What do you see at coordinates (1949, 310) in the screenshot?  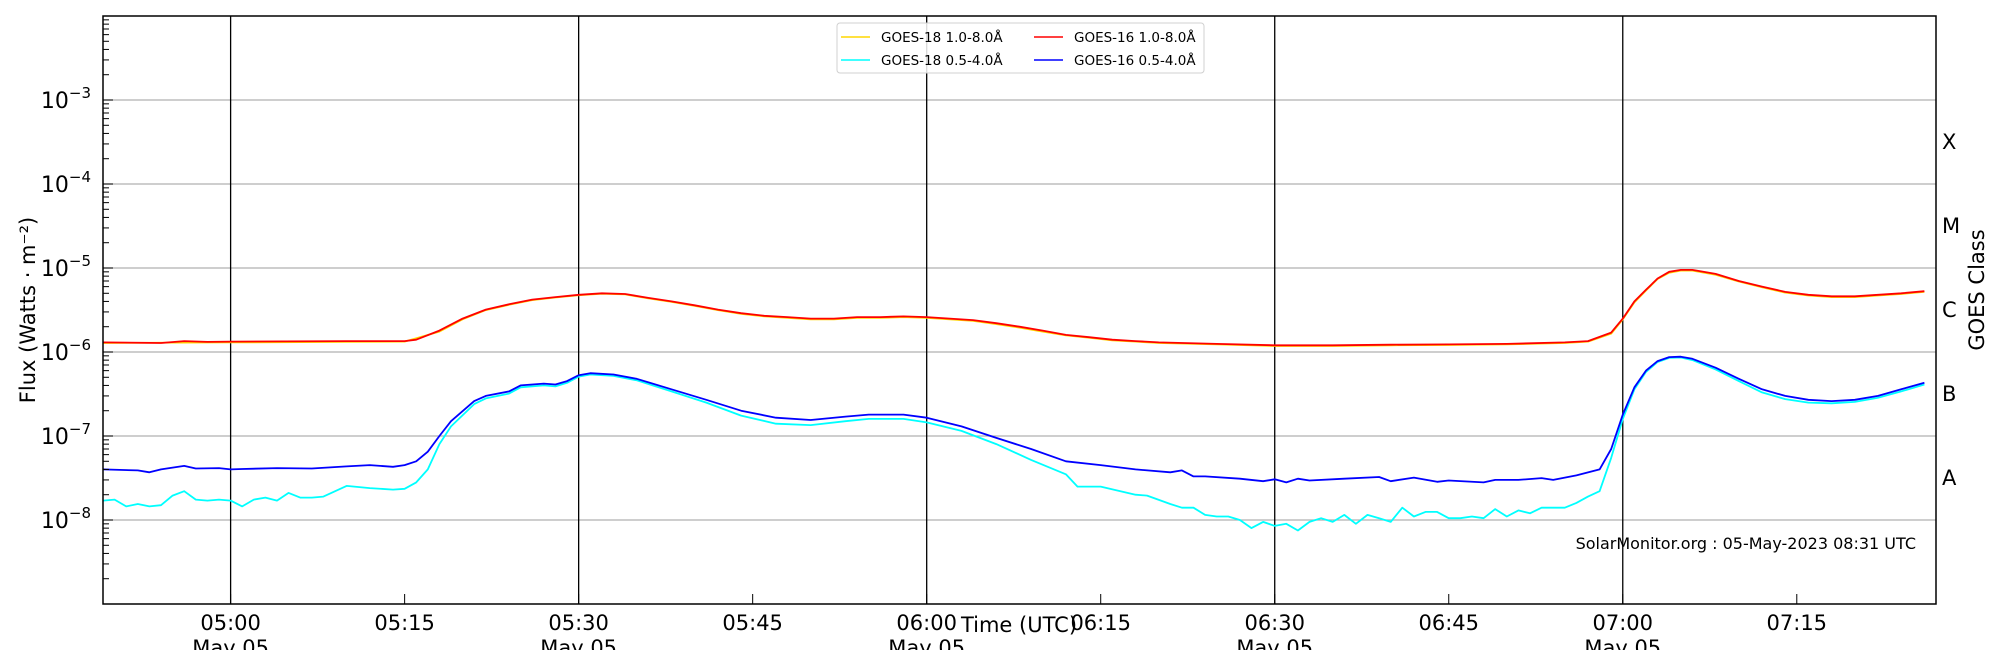 I see `goes-class-label: C` at bounding box center [1949, 310].